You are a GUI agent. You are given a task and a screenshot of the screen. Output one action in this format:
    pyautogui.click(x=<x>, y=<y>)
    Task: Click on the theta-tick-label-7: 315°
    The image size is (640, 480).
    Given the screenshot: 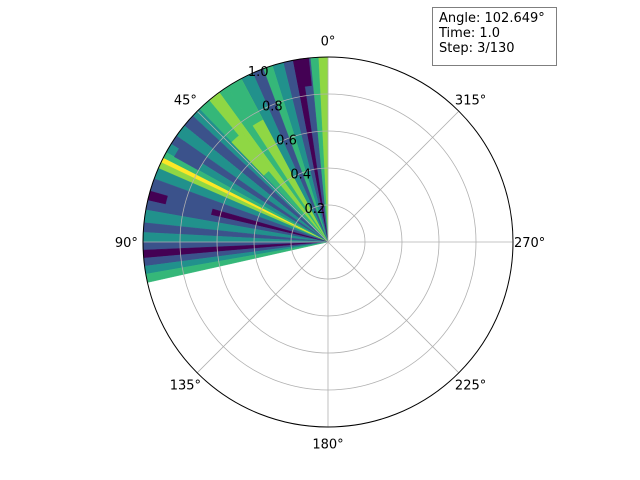 What is the action you would take?
    pyautogui.click(x=470, y=100)
    